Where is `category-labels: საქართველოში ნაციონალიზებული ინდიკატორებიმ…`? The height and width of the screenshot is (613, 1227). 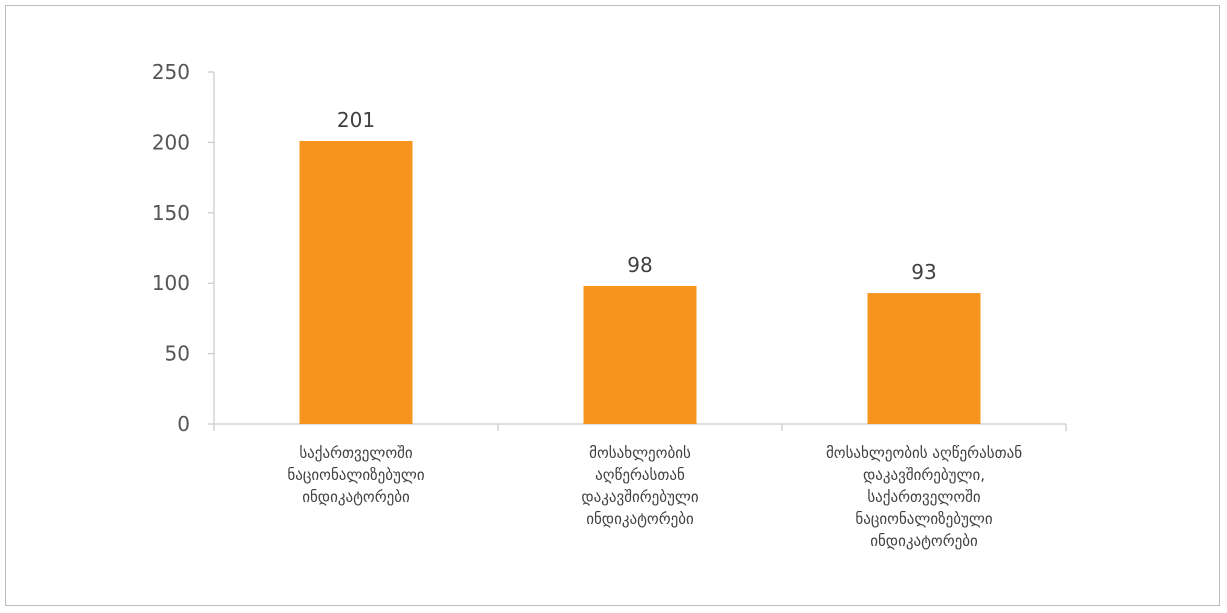
category-labels: საქართველოში ნაციონალიზებული ინდიკატორებიმ… is located at coordinates (654, 497).